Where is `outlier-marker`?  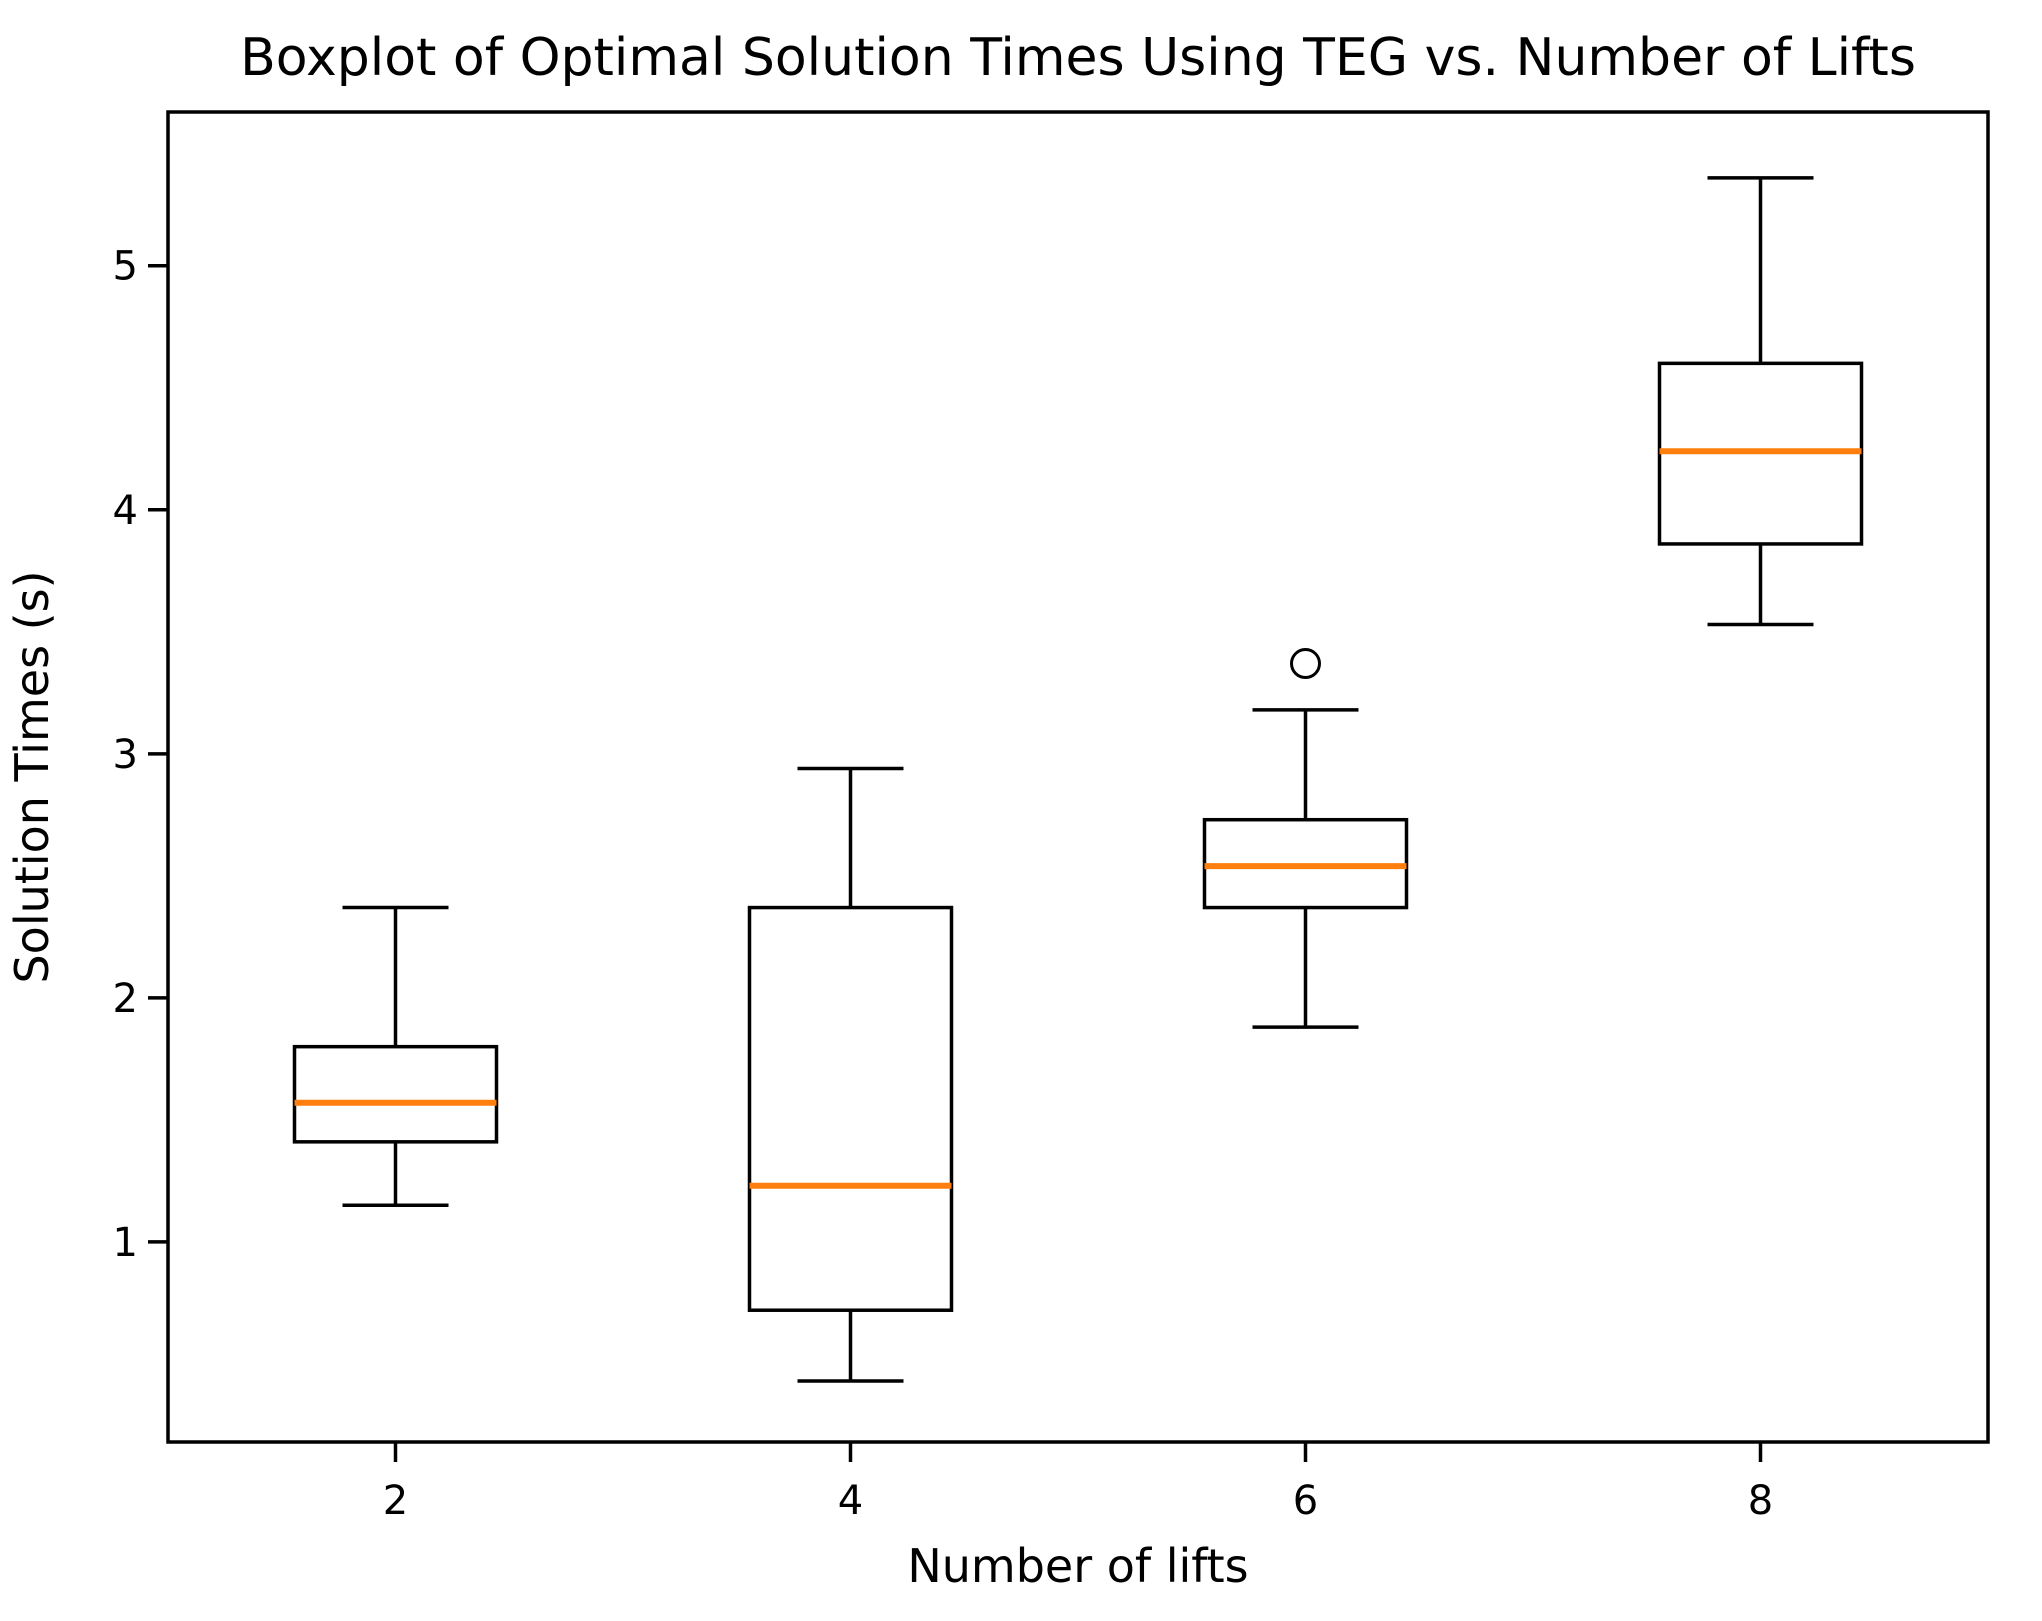 outlier-marker is located at coordinates (1305, 664).